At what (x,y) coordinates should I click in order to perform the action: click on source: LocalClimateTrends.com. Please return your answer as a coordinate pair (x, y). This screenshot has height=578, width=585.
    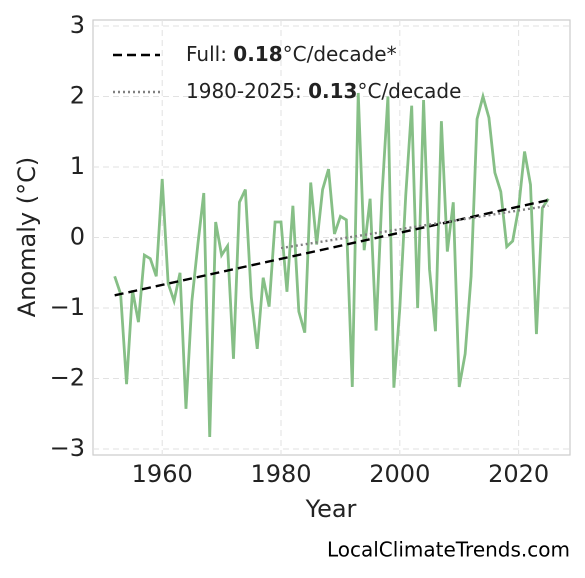
    Looking at the image, I should click on (448, 550).